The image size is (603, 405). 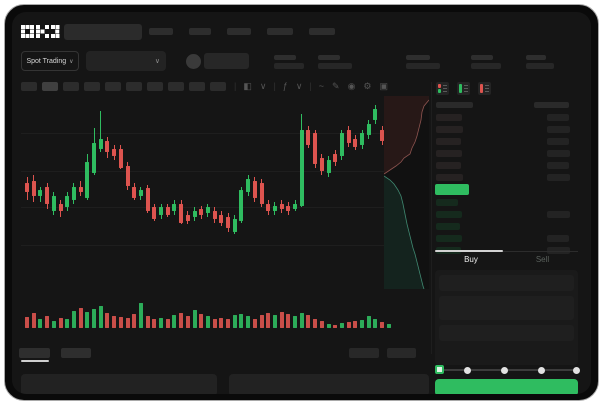 I want to click on settings-icon: ⚙, so click(x=367, y=86).